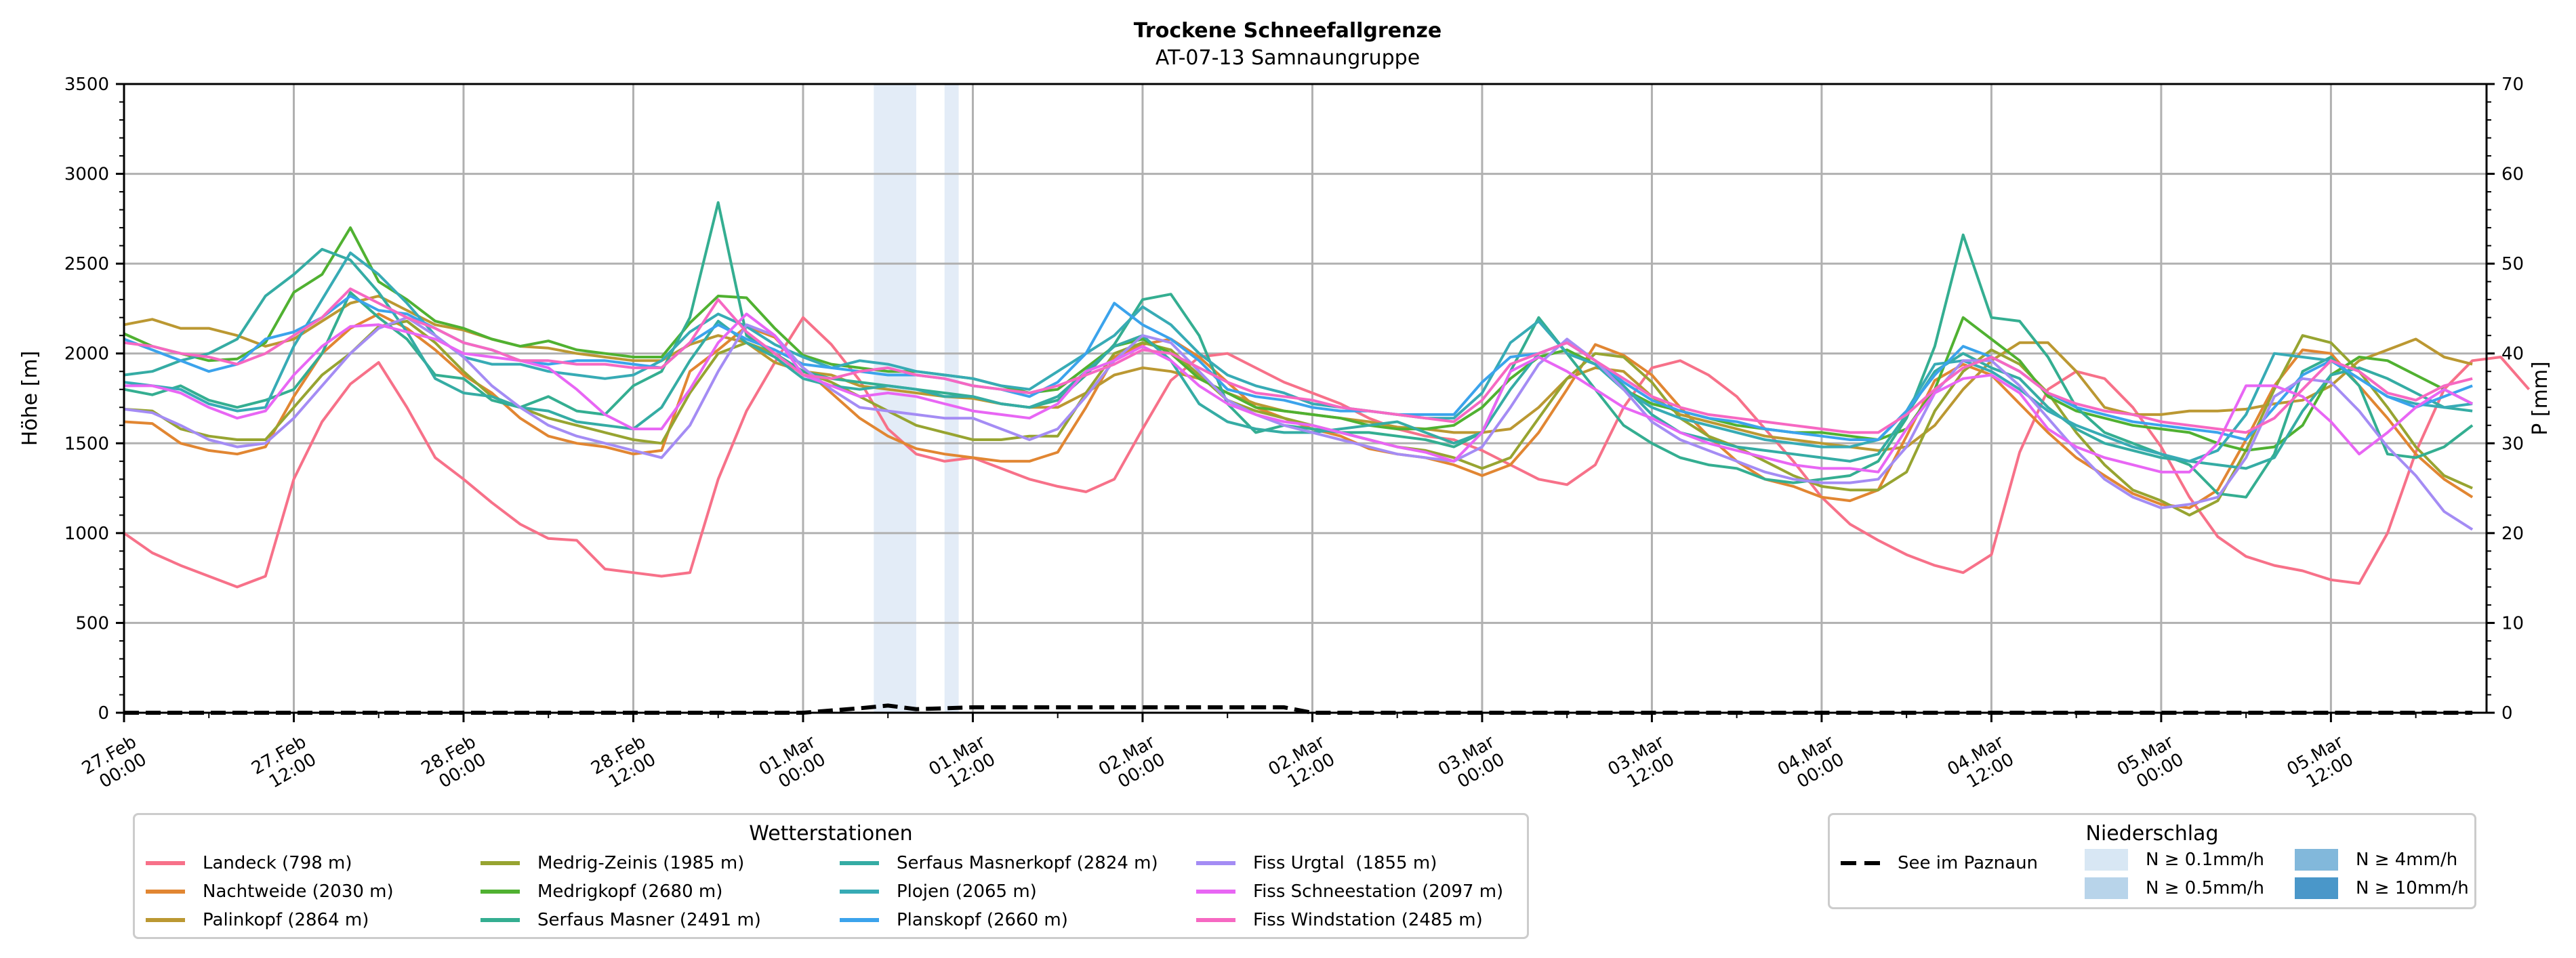  I want to click on legend-label: Serfaus Masnerkopf (2824 m), so click(1027, 863).